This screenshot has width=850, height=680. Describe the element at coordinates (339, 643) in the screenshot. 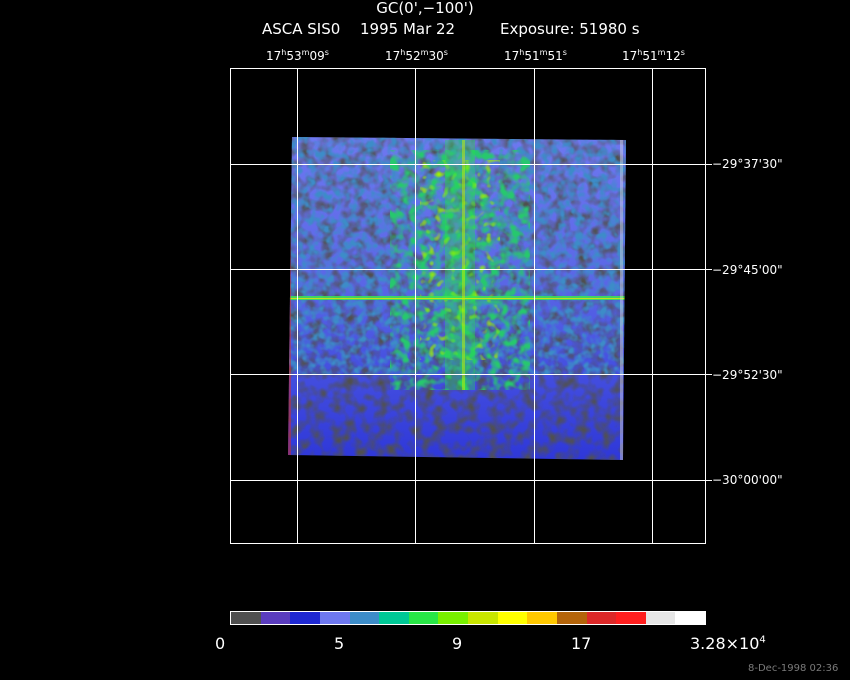

I see `colorbar-label: 5` at that location.